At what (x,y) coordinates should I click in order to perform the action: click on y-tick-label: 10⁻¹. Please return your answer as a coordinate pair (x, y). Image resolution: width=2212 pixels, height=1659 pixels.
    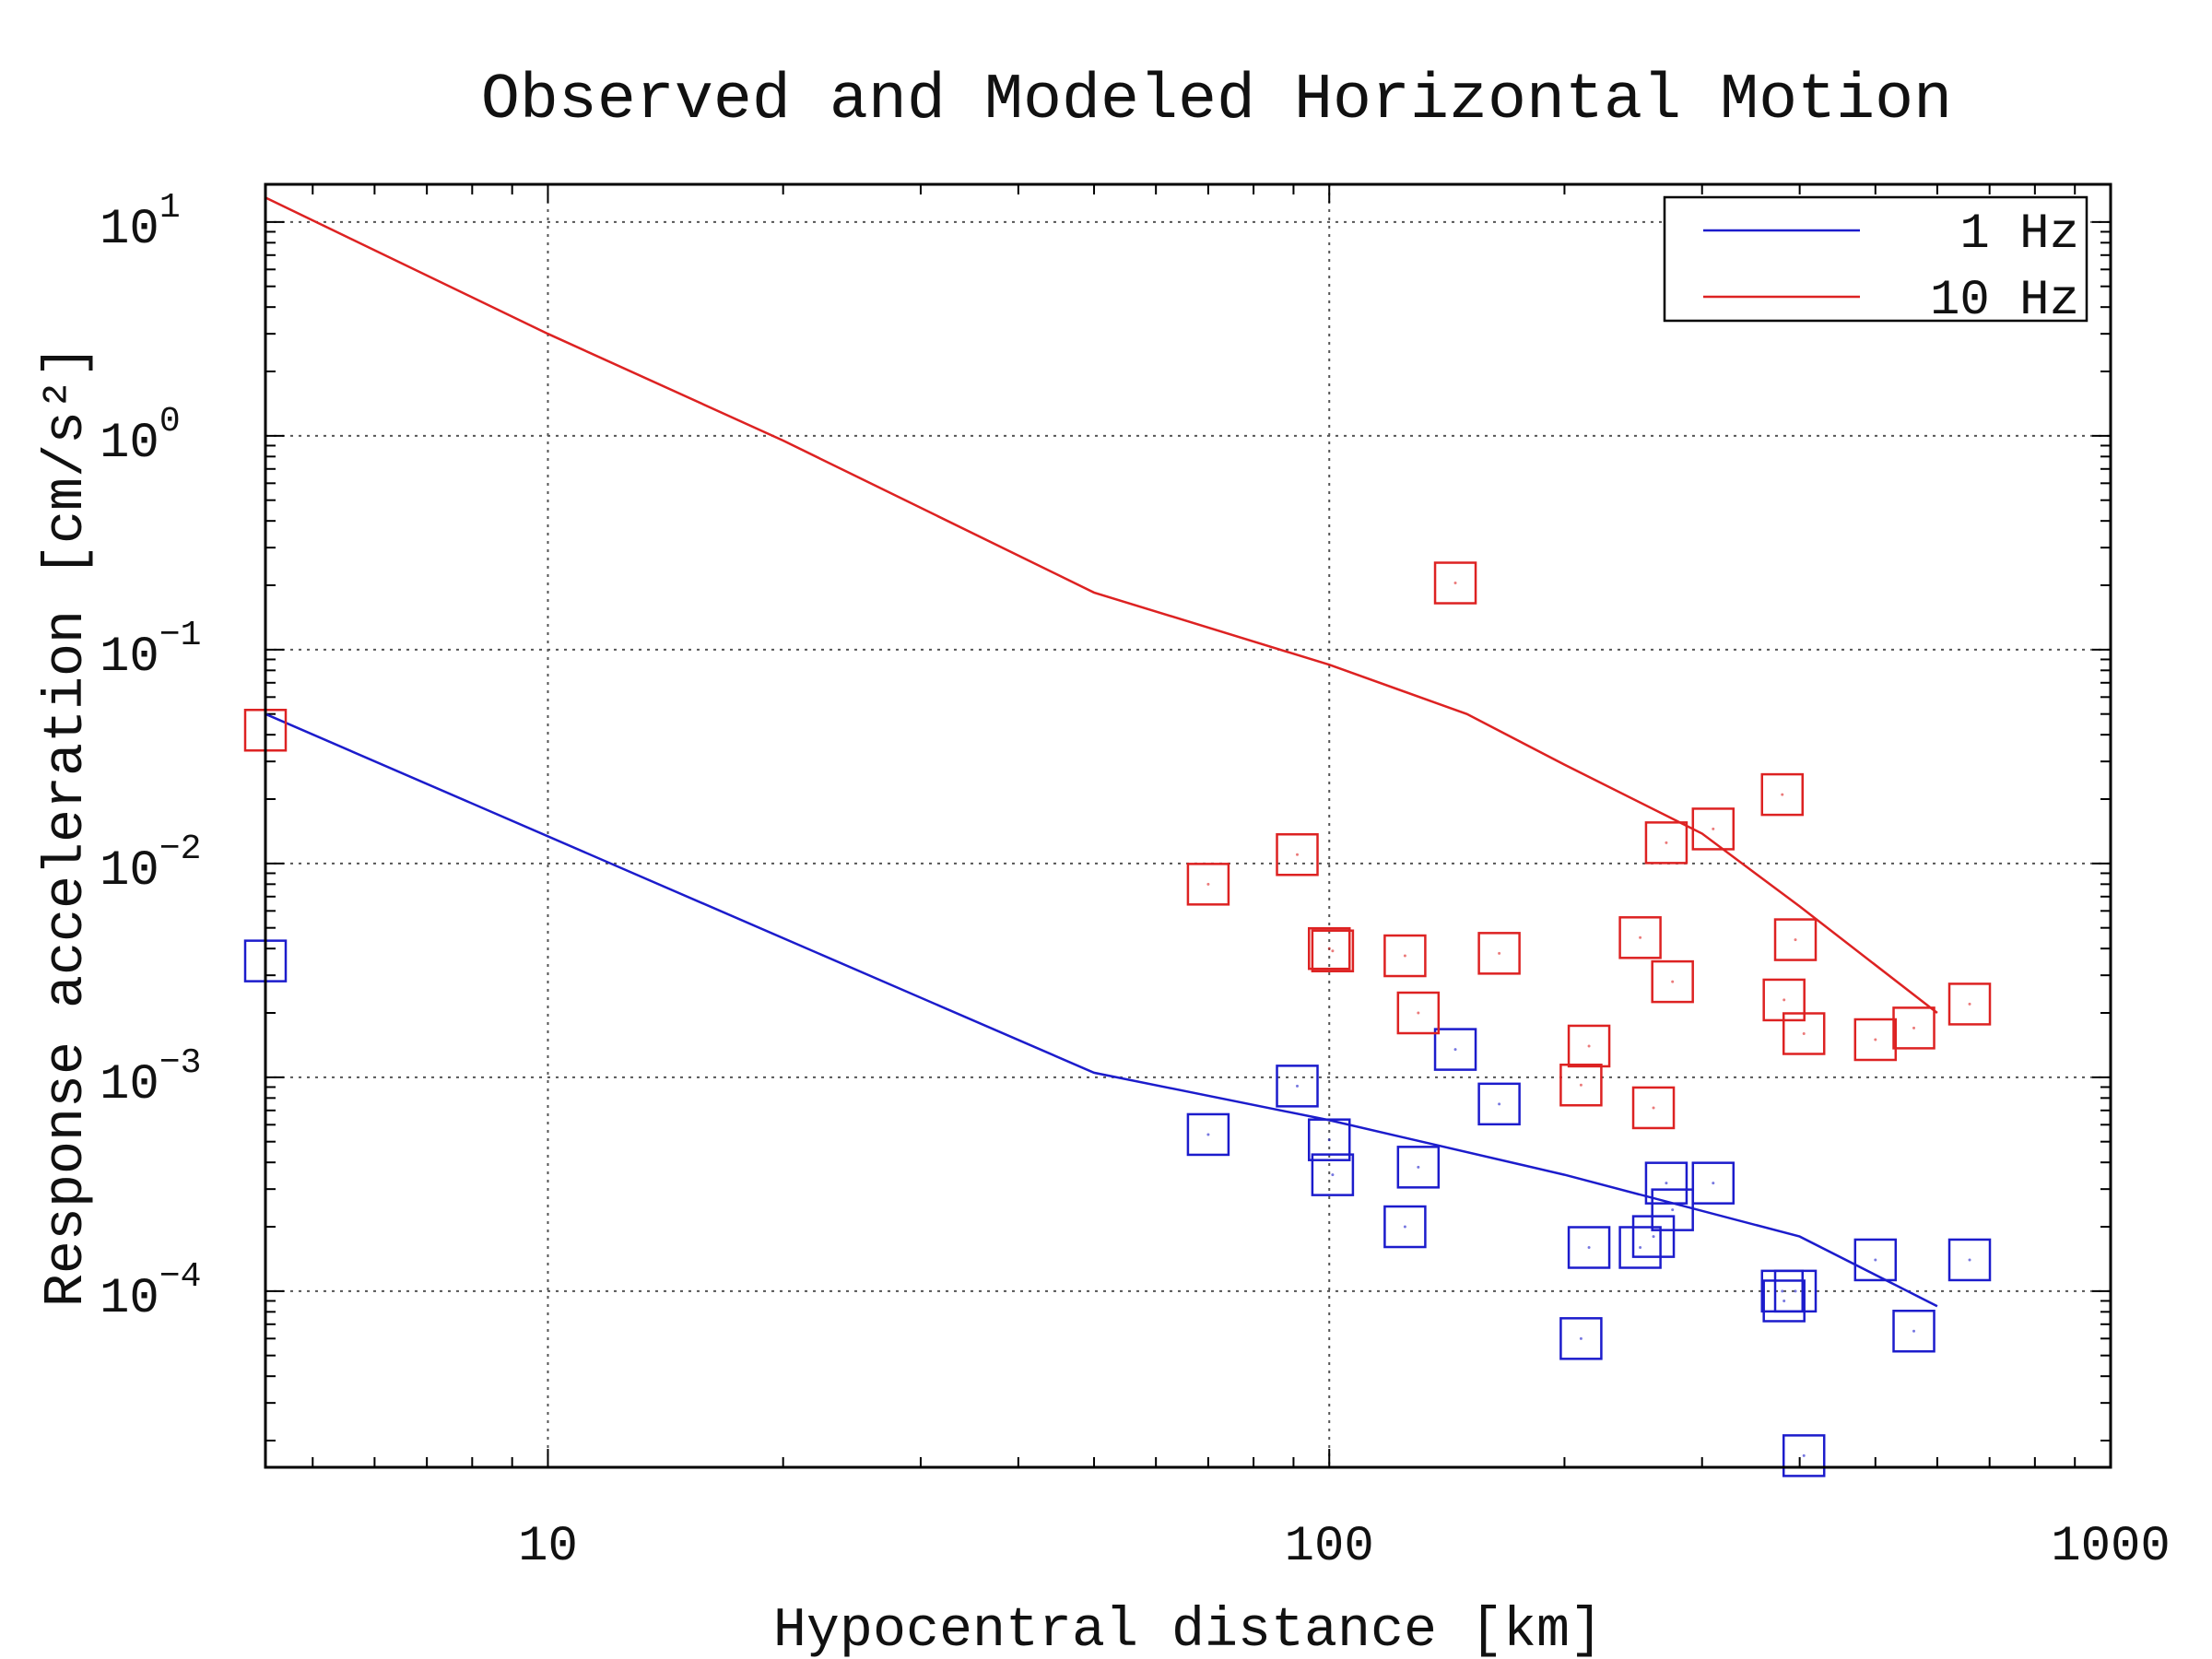
    Looking at the image, I should click on (150, 651).